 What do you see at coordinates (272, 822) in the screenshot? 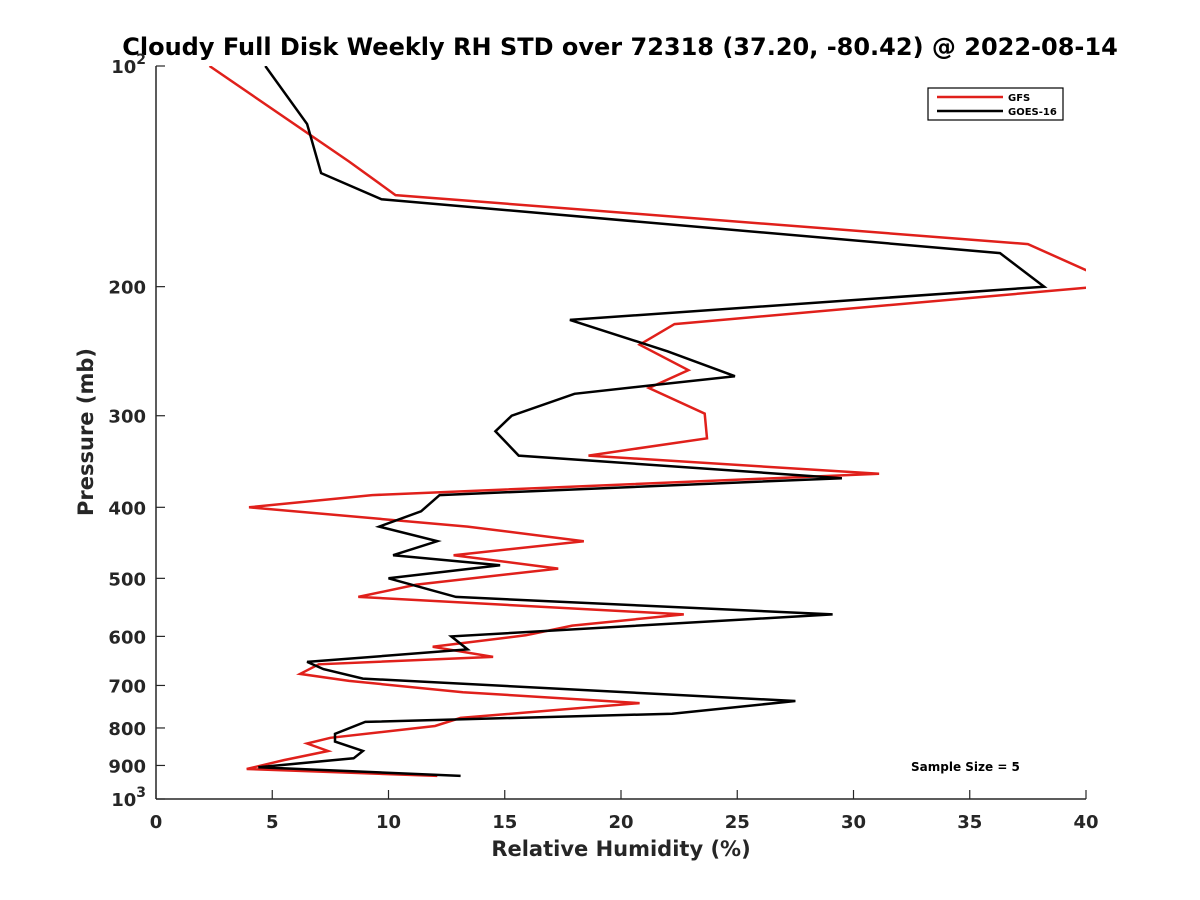
I see `x-tick-label: 5` at bounding box center [272, 822].